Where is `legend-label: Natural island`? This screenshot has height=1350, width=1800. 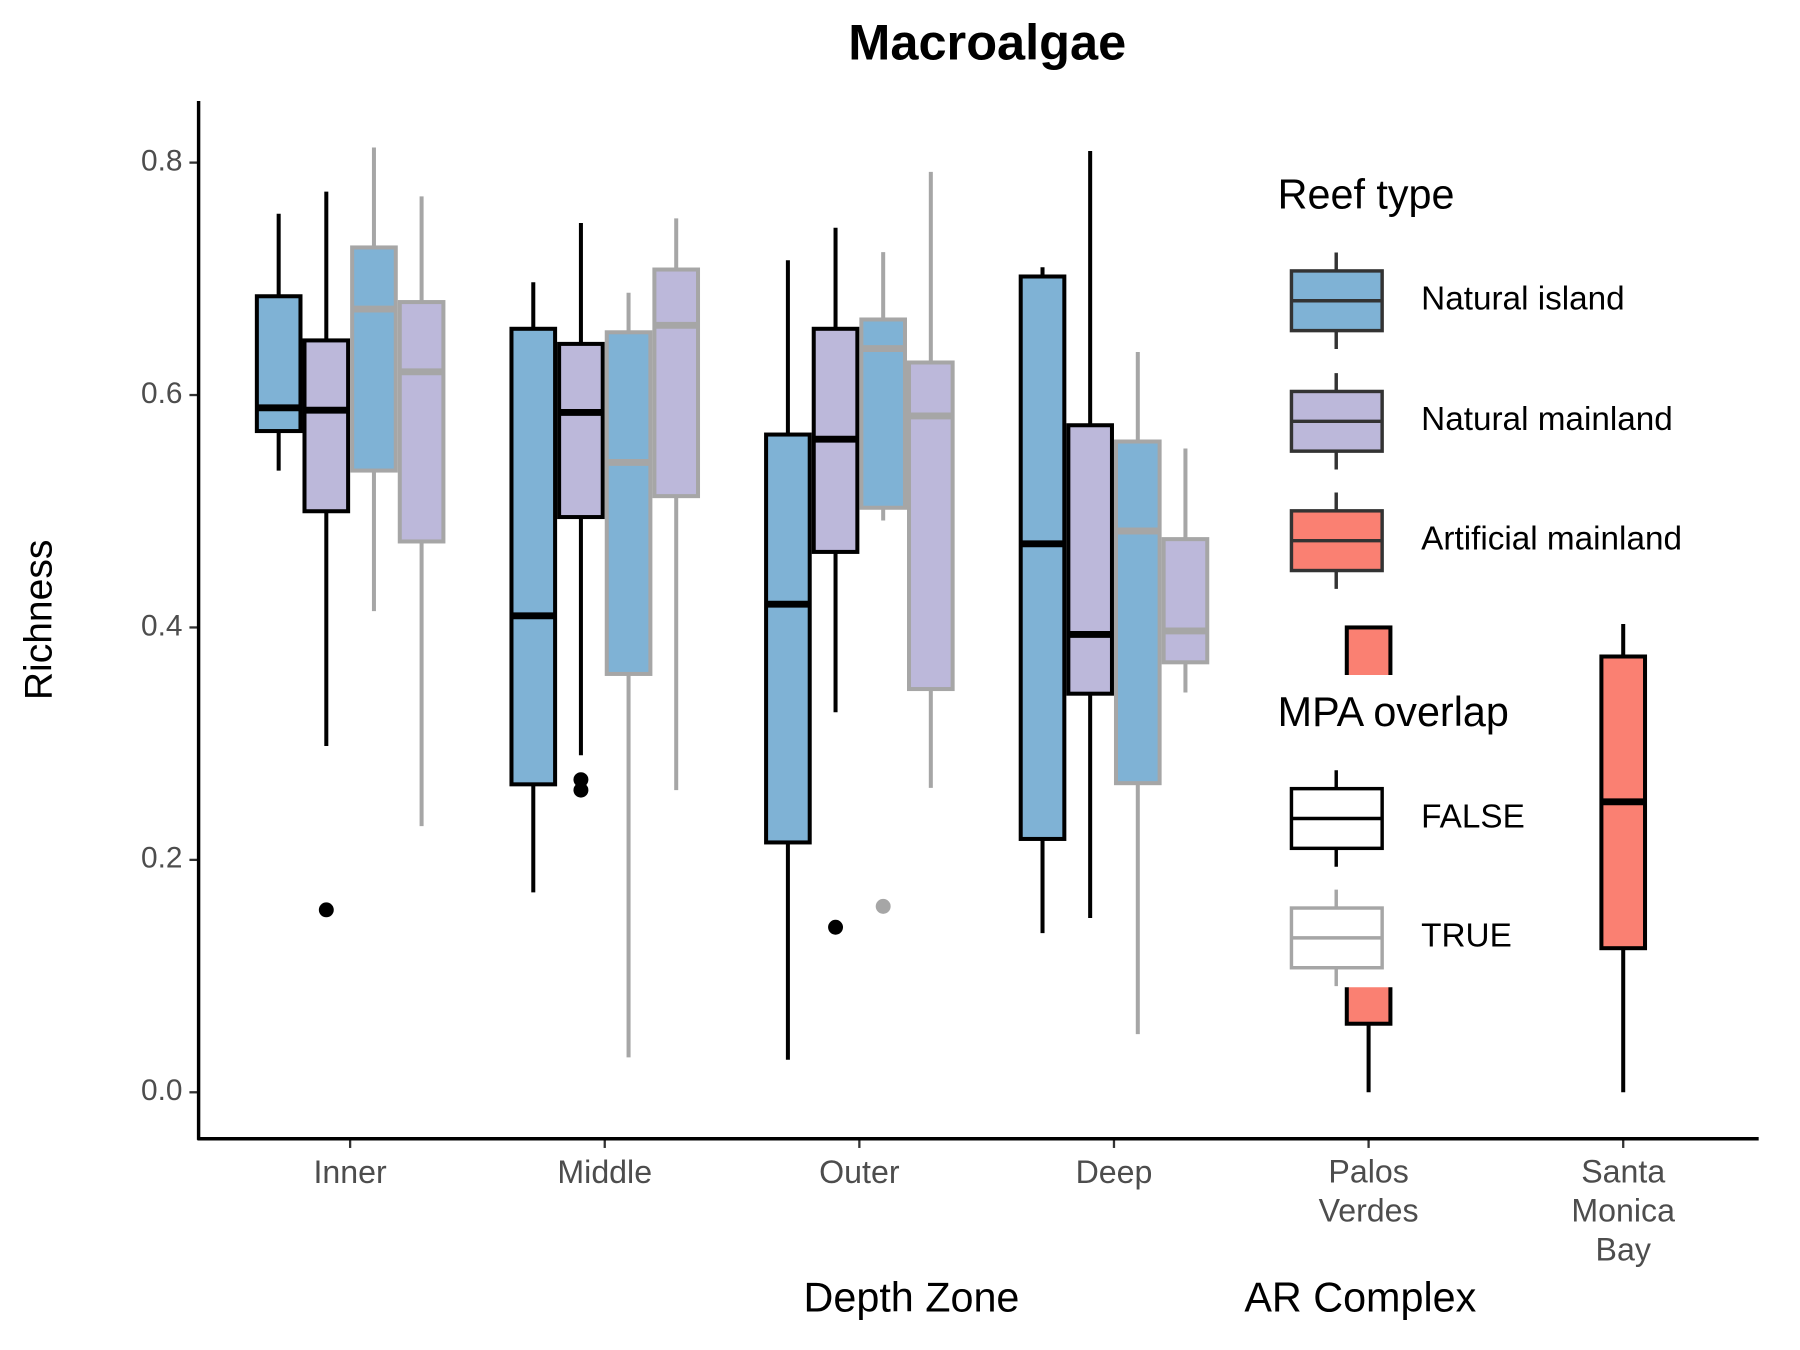
legend-label: Natural island is located at coordinates (1523, 299).